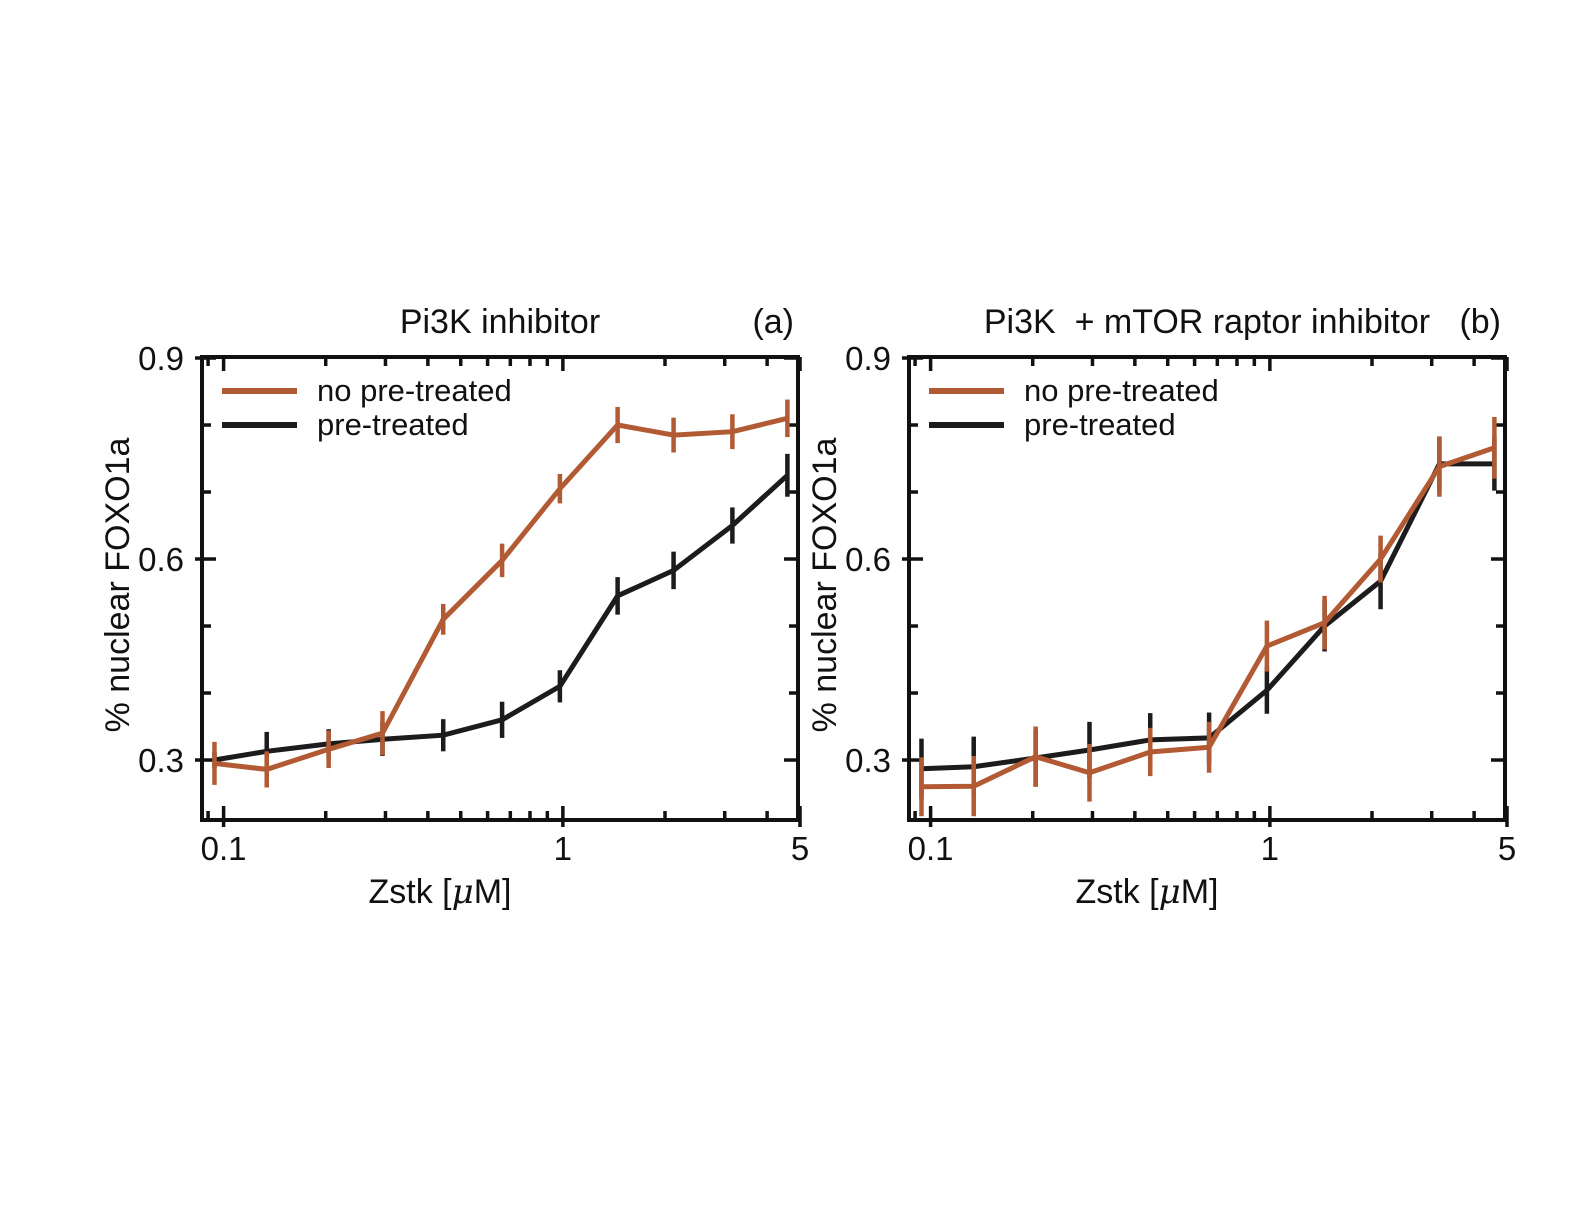  I want to click on series-pretreated, so click(501, 612).